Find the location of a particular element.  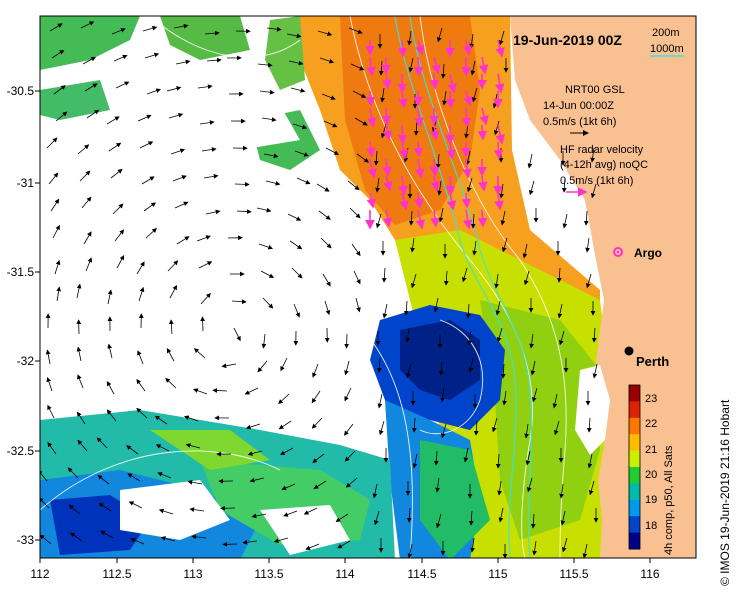

y-tick-label: -31 is located at coordinates (26, 183).